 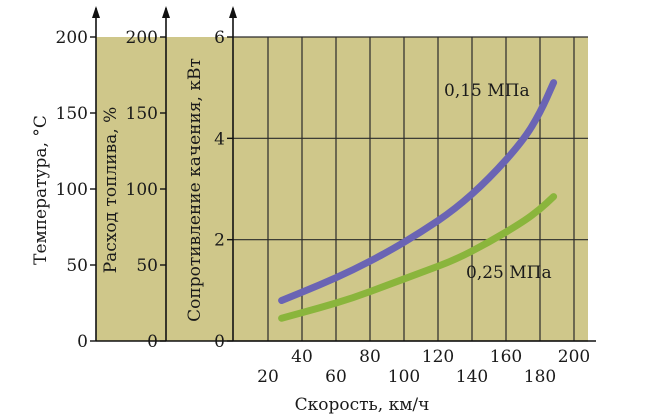 What do you see at coordinates (540, 377) in the screenshot?
I see `x-tick-label-180: 180` at bounding box center [540, 377].